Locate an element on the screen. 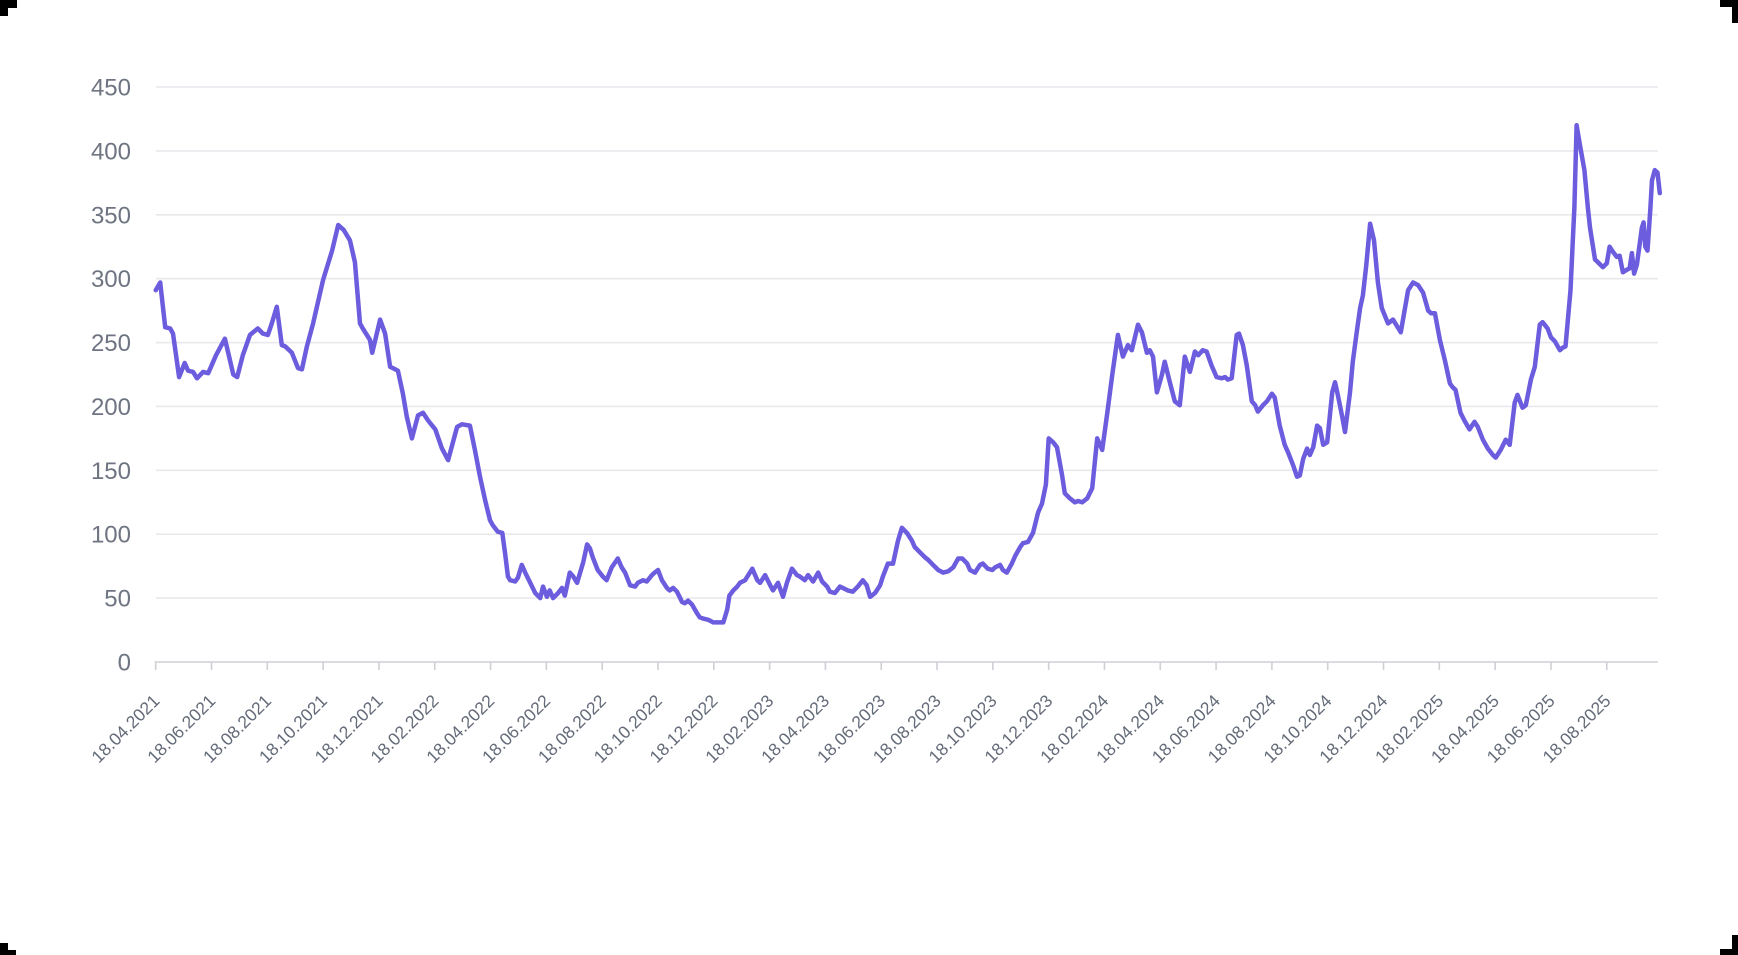  y-axis-tick-label: 250 is located at coordinates (111, 343).